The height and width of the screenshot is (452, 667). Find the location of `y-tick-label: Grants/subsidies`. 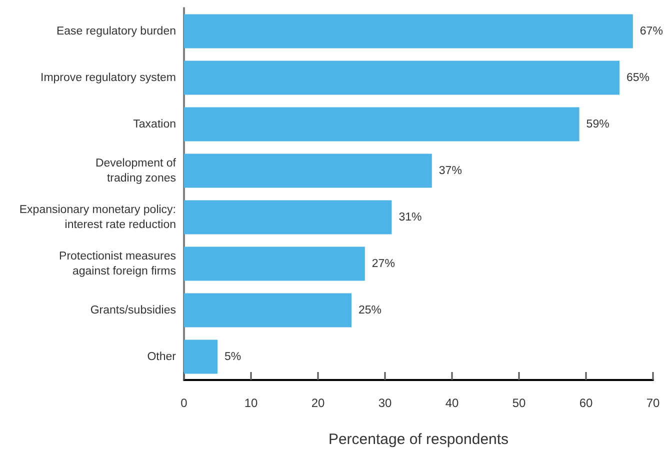

y-tick-label: Grants/subsidies is located at coordinates (133, 310).